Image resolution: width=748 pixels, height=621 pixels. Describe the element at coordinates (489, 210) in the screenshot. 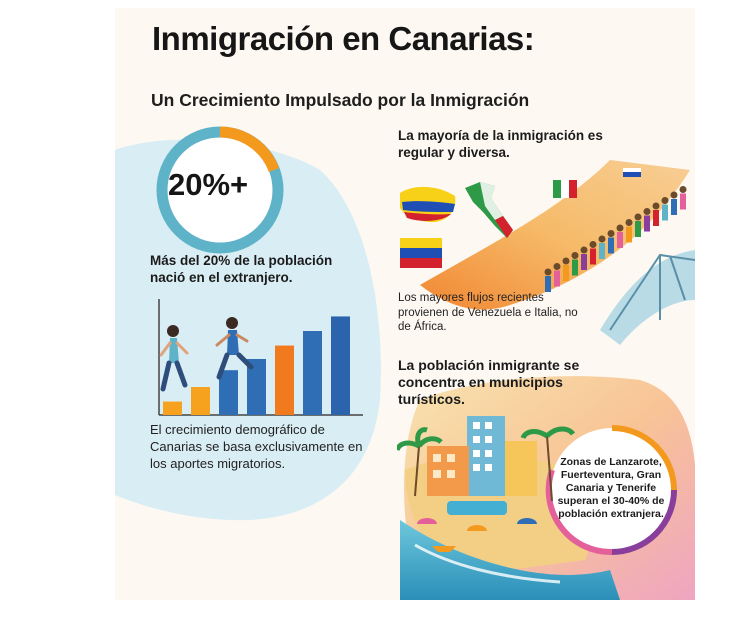

I see `italy-map-icon` at that location.